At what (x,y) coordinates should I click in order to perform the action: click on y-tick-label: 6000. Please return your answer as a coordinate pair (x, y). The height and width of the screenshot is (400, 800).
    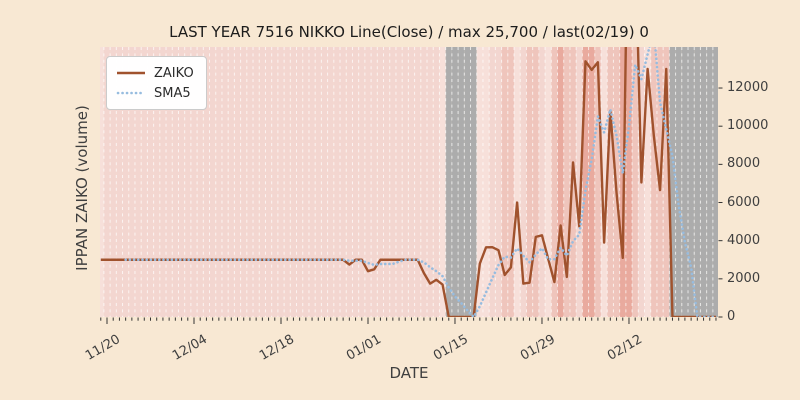
    Looking at the image, I should click on (744, 202).